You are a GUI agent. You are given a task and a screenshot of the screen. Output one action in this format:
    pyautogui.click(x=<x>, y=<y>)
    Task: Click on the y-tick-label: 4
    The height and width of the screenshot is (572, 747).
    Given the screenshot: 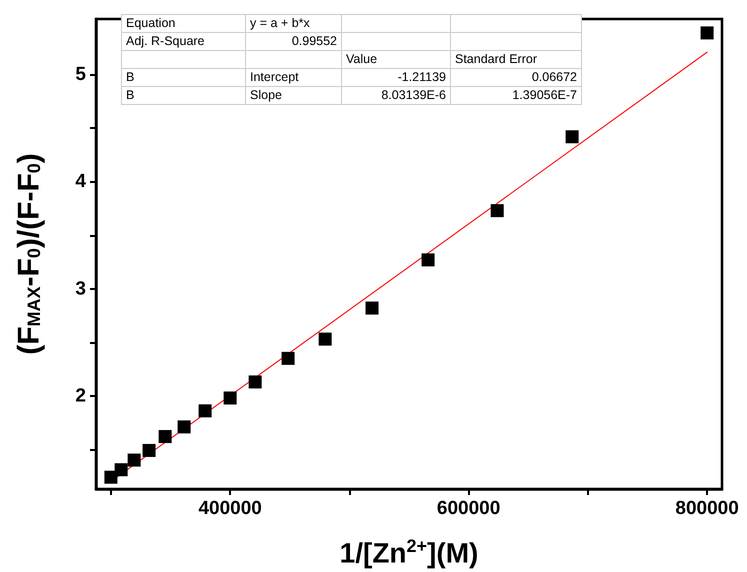 What is the action you would take?
    pyautogui.click(x=80, y=181)
    